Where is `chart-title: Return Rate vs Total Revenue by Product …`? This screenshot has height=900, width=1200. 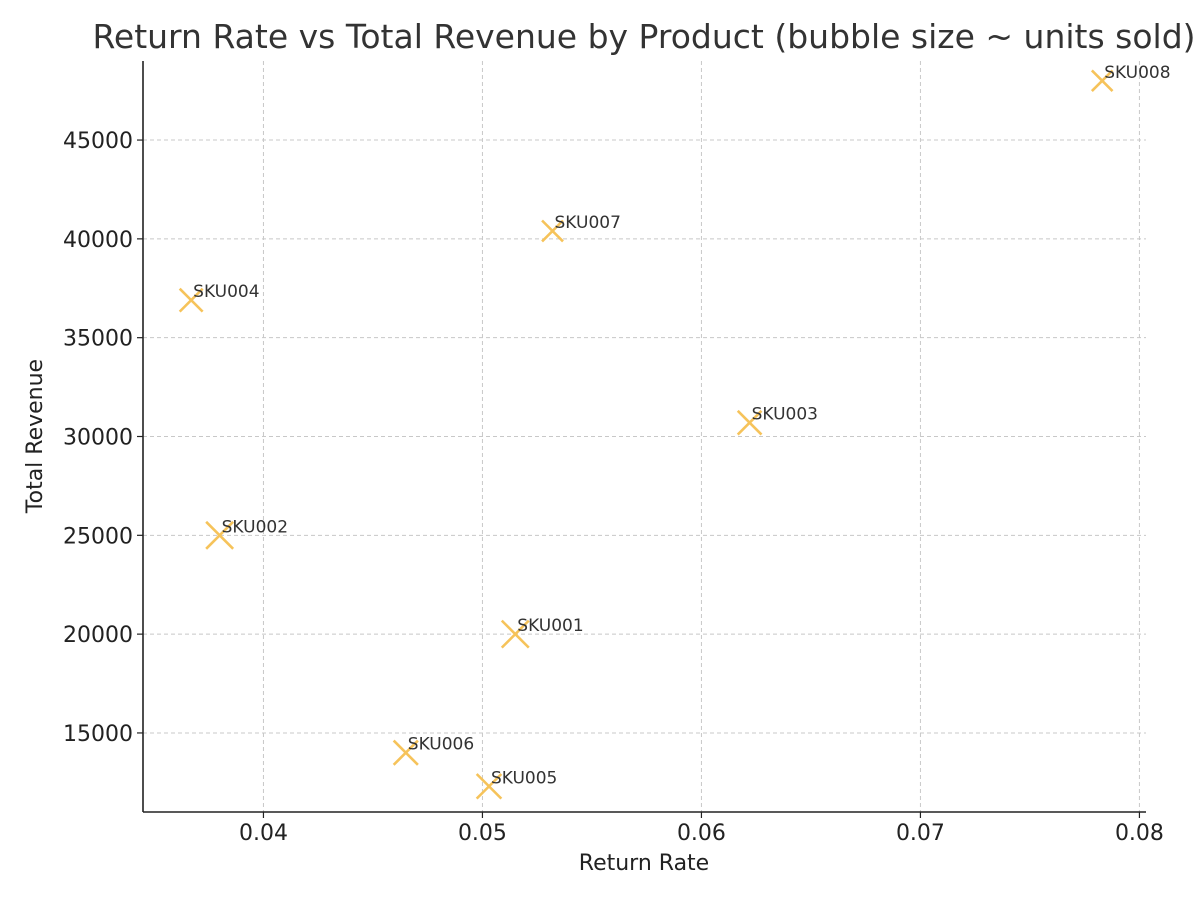
chart-title: Return Rate vs Total Revenue by Product … is located at coordinates (643, 36).